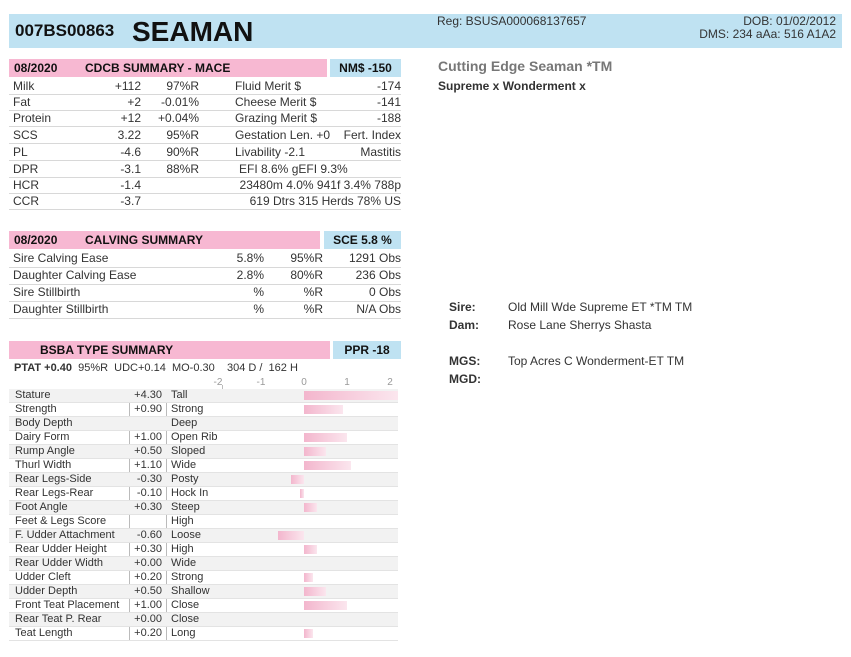 This screenshot has height=657, width=851. I want to click on mgd-label: MGD:, so click(465, 379).